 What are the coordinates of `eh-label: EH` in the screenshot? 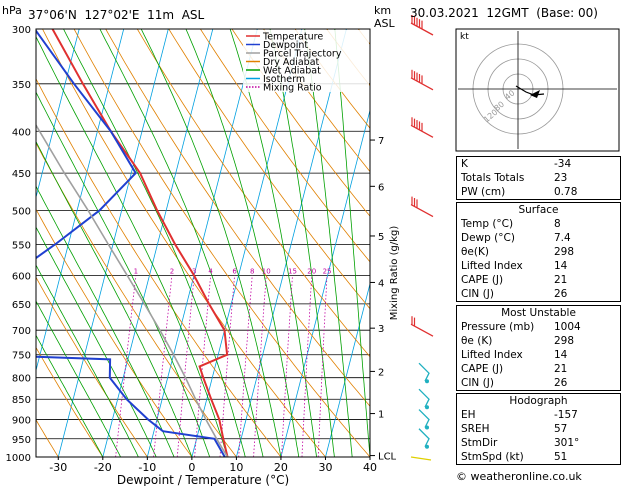 It's located at (468, 415).